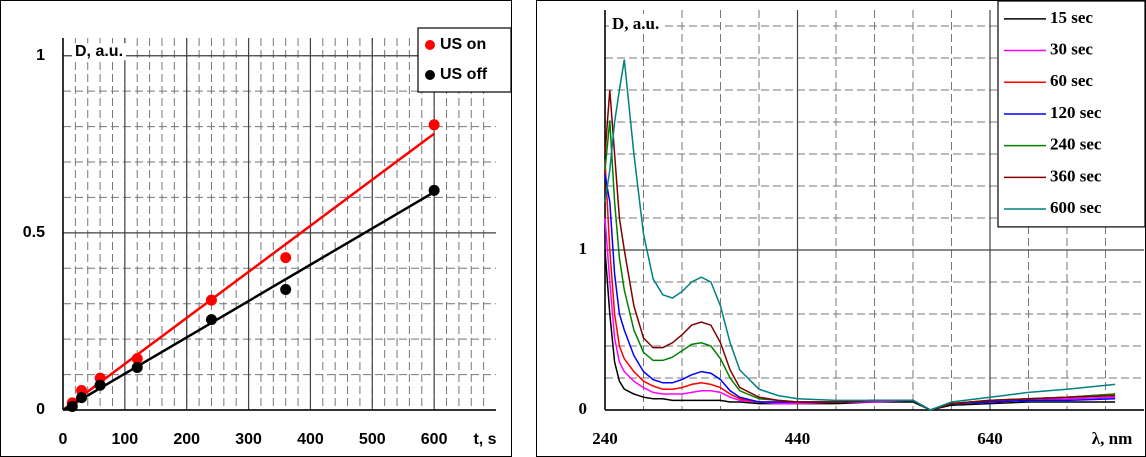 This screenshot has width=1146, height=457. Describe the element at coordinates (1076, 112) in the screenshot. I see `legend-label: 120 sec` at that location.